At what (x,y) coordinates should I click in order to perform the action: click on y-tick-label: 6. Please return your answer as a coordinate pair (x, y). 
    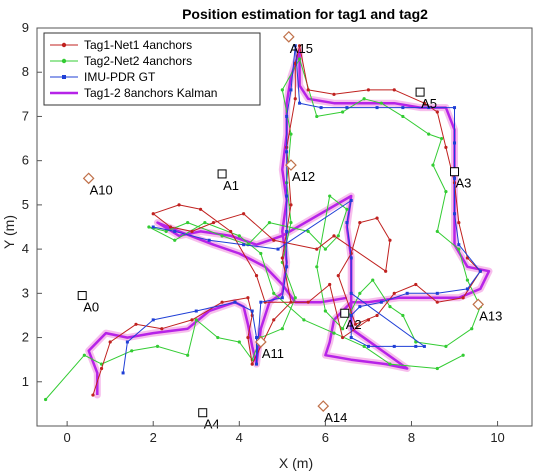
    Looking at the image, I should click on (25, 160).